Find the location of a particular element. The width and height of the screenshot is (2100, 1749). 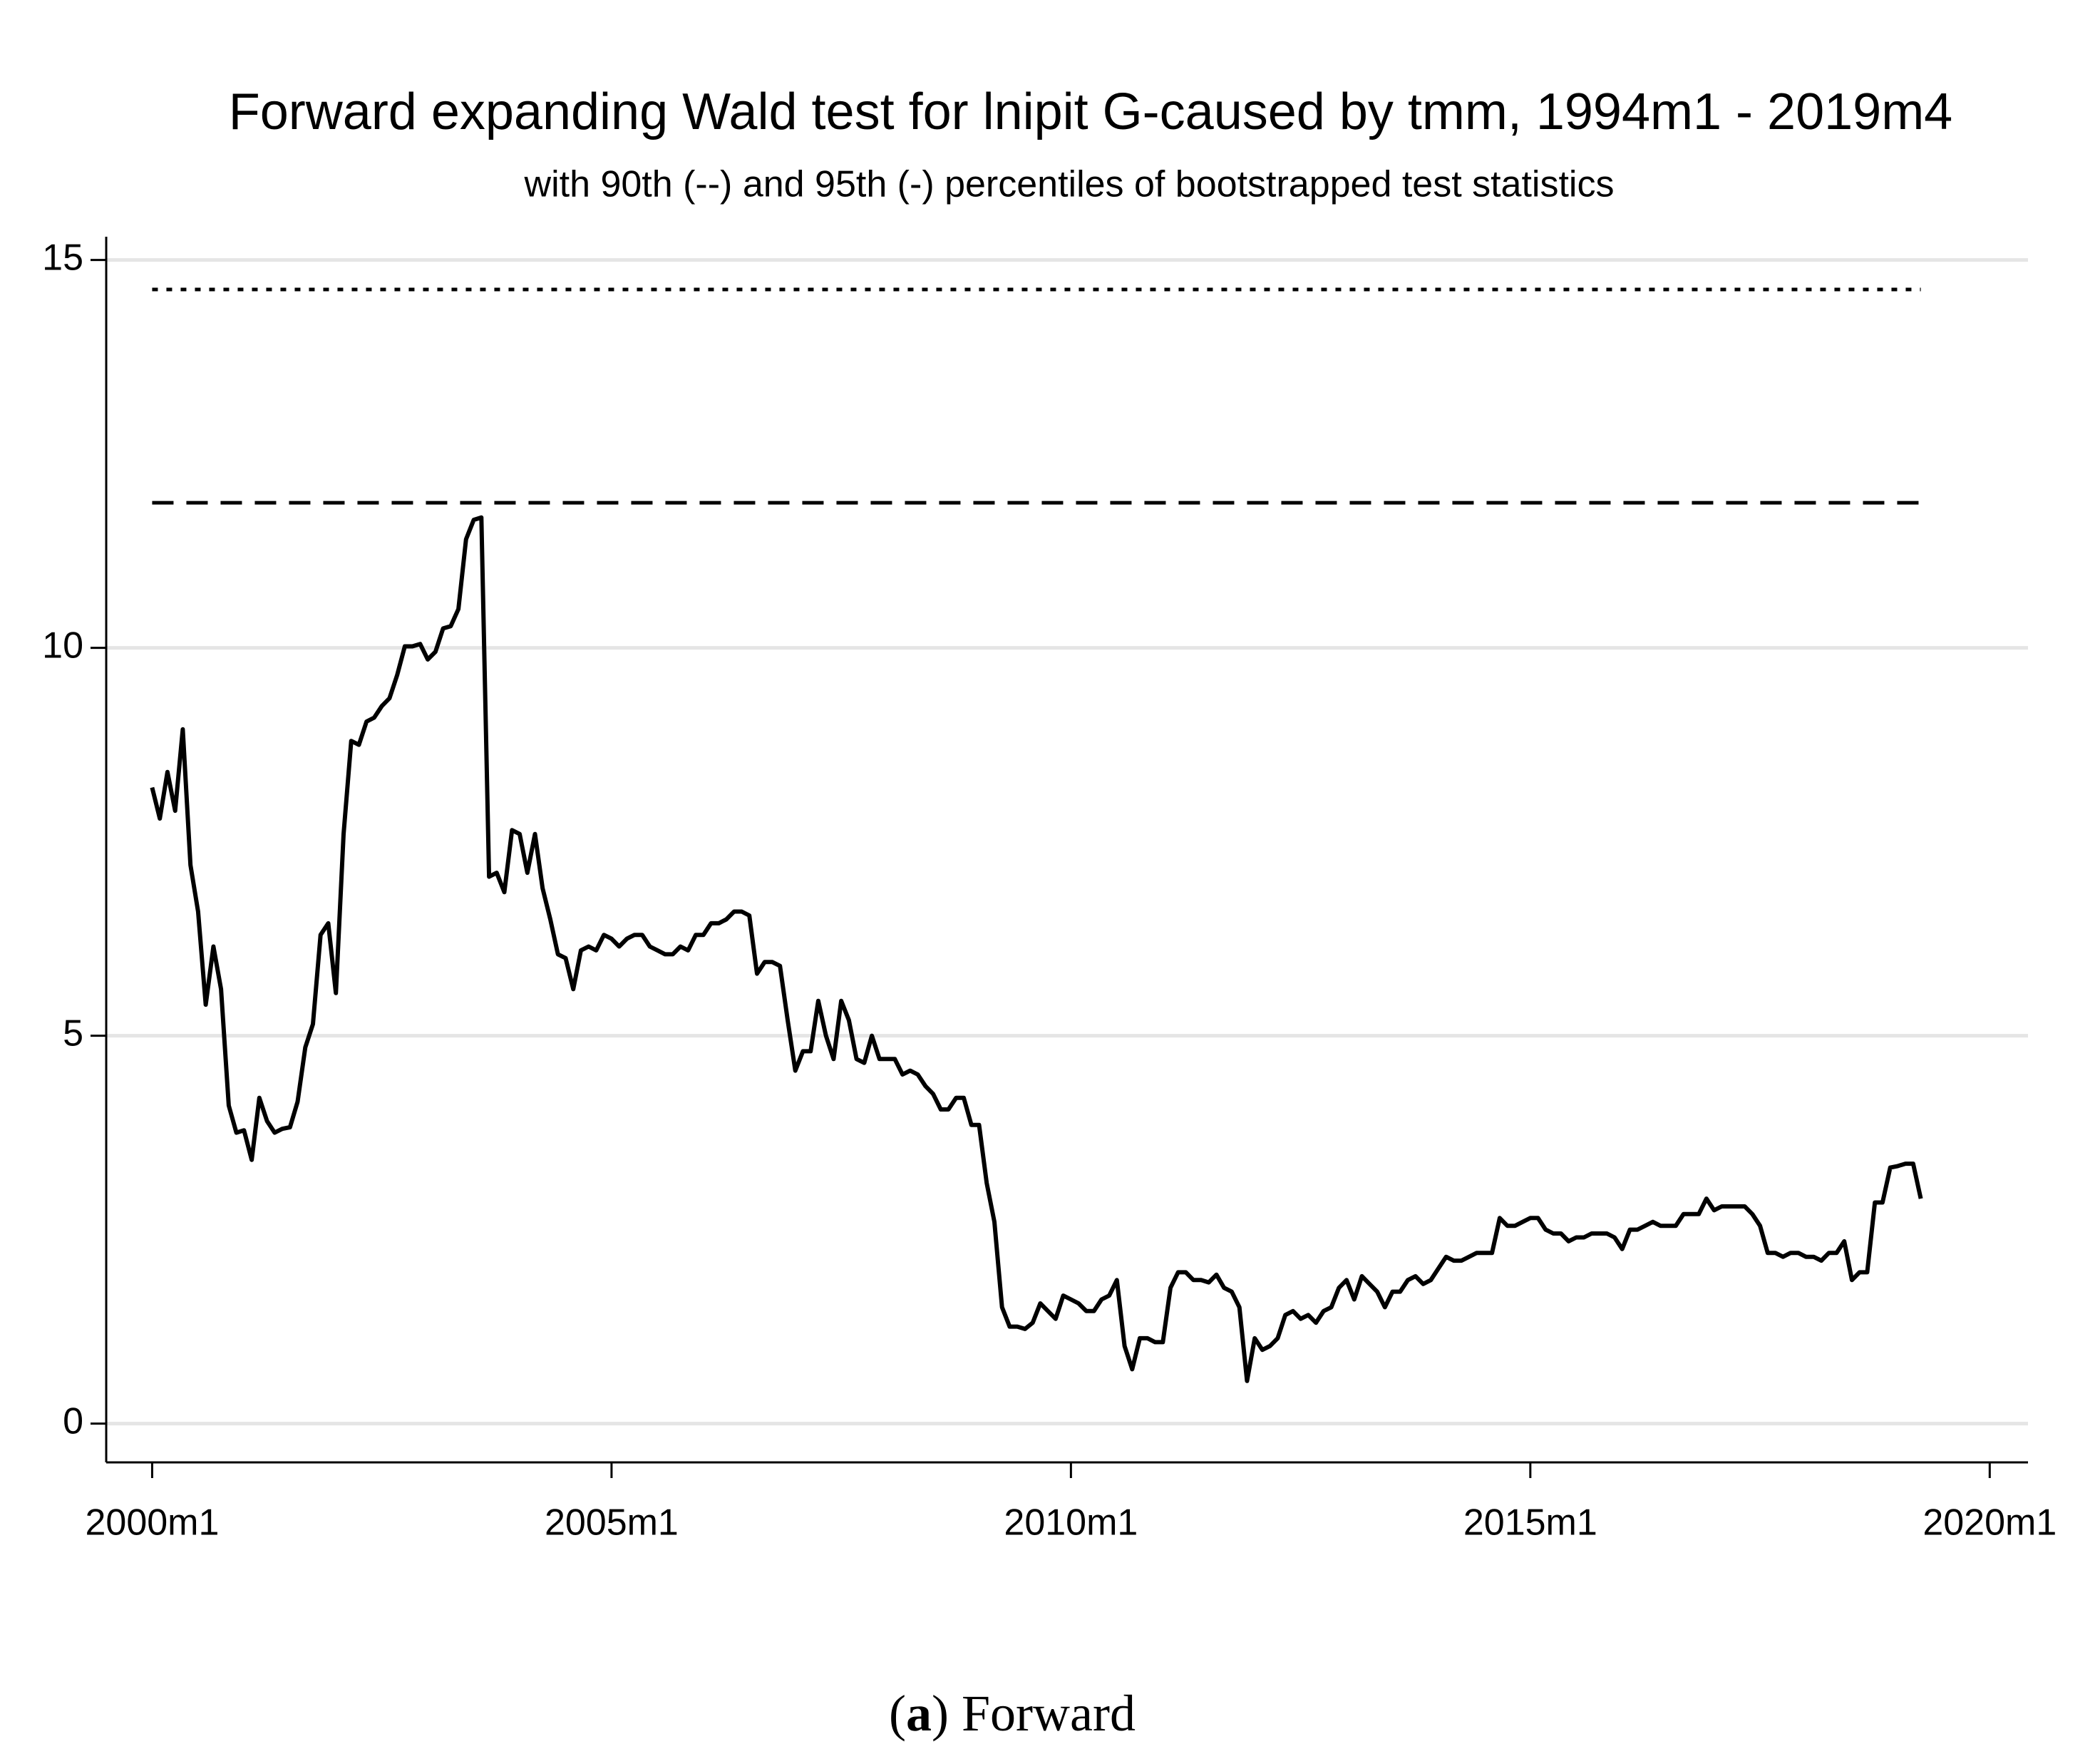

x-tick-label: 2005m1 is located at coordinates (612, 1523).